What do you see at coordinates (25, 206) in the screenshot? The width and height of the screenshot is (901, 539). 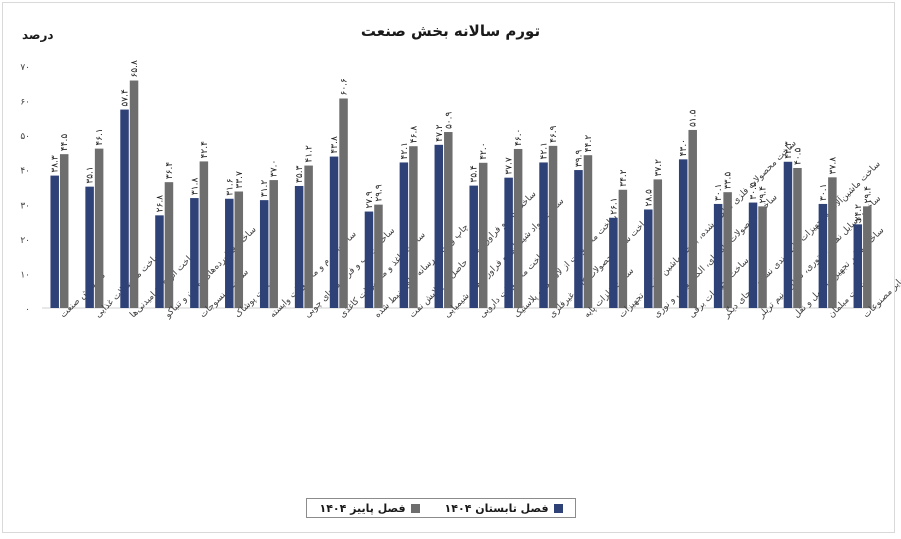 I see `y-tick-label: ۳۰` at bounding box center [25, 206].